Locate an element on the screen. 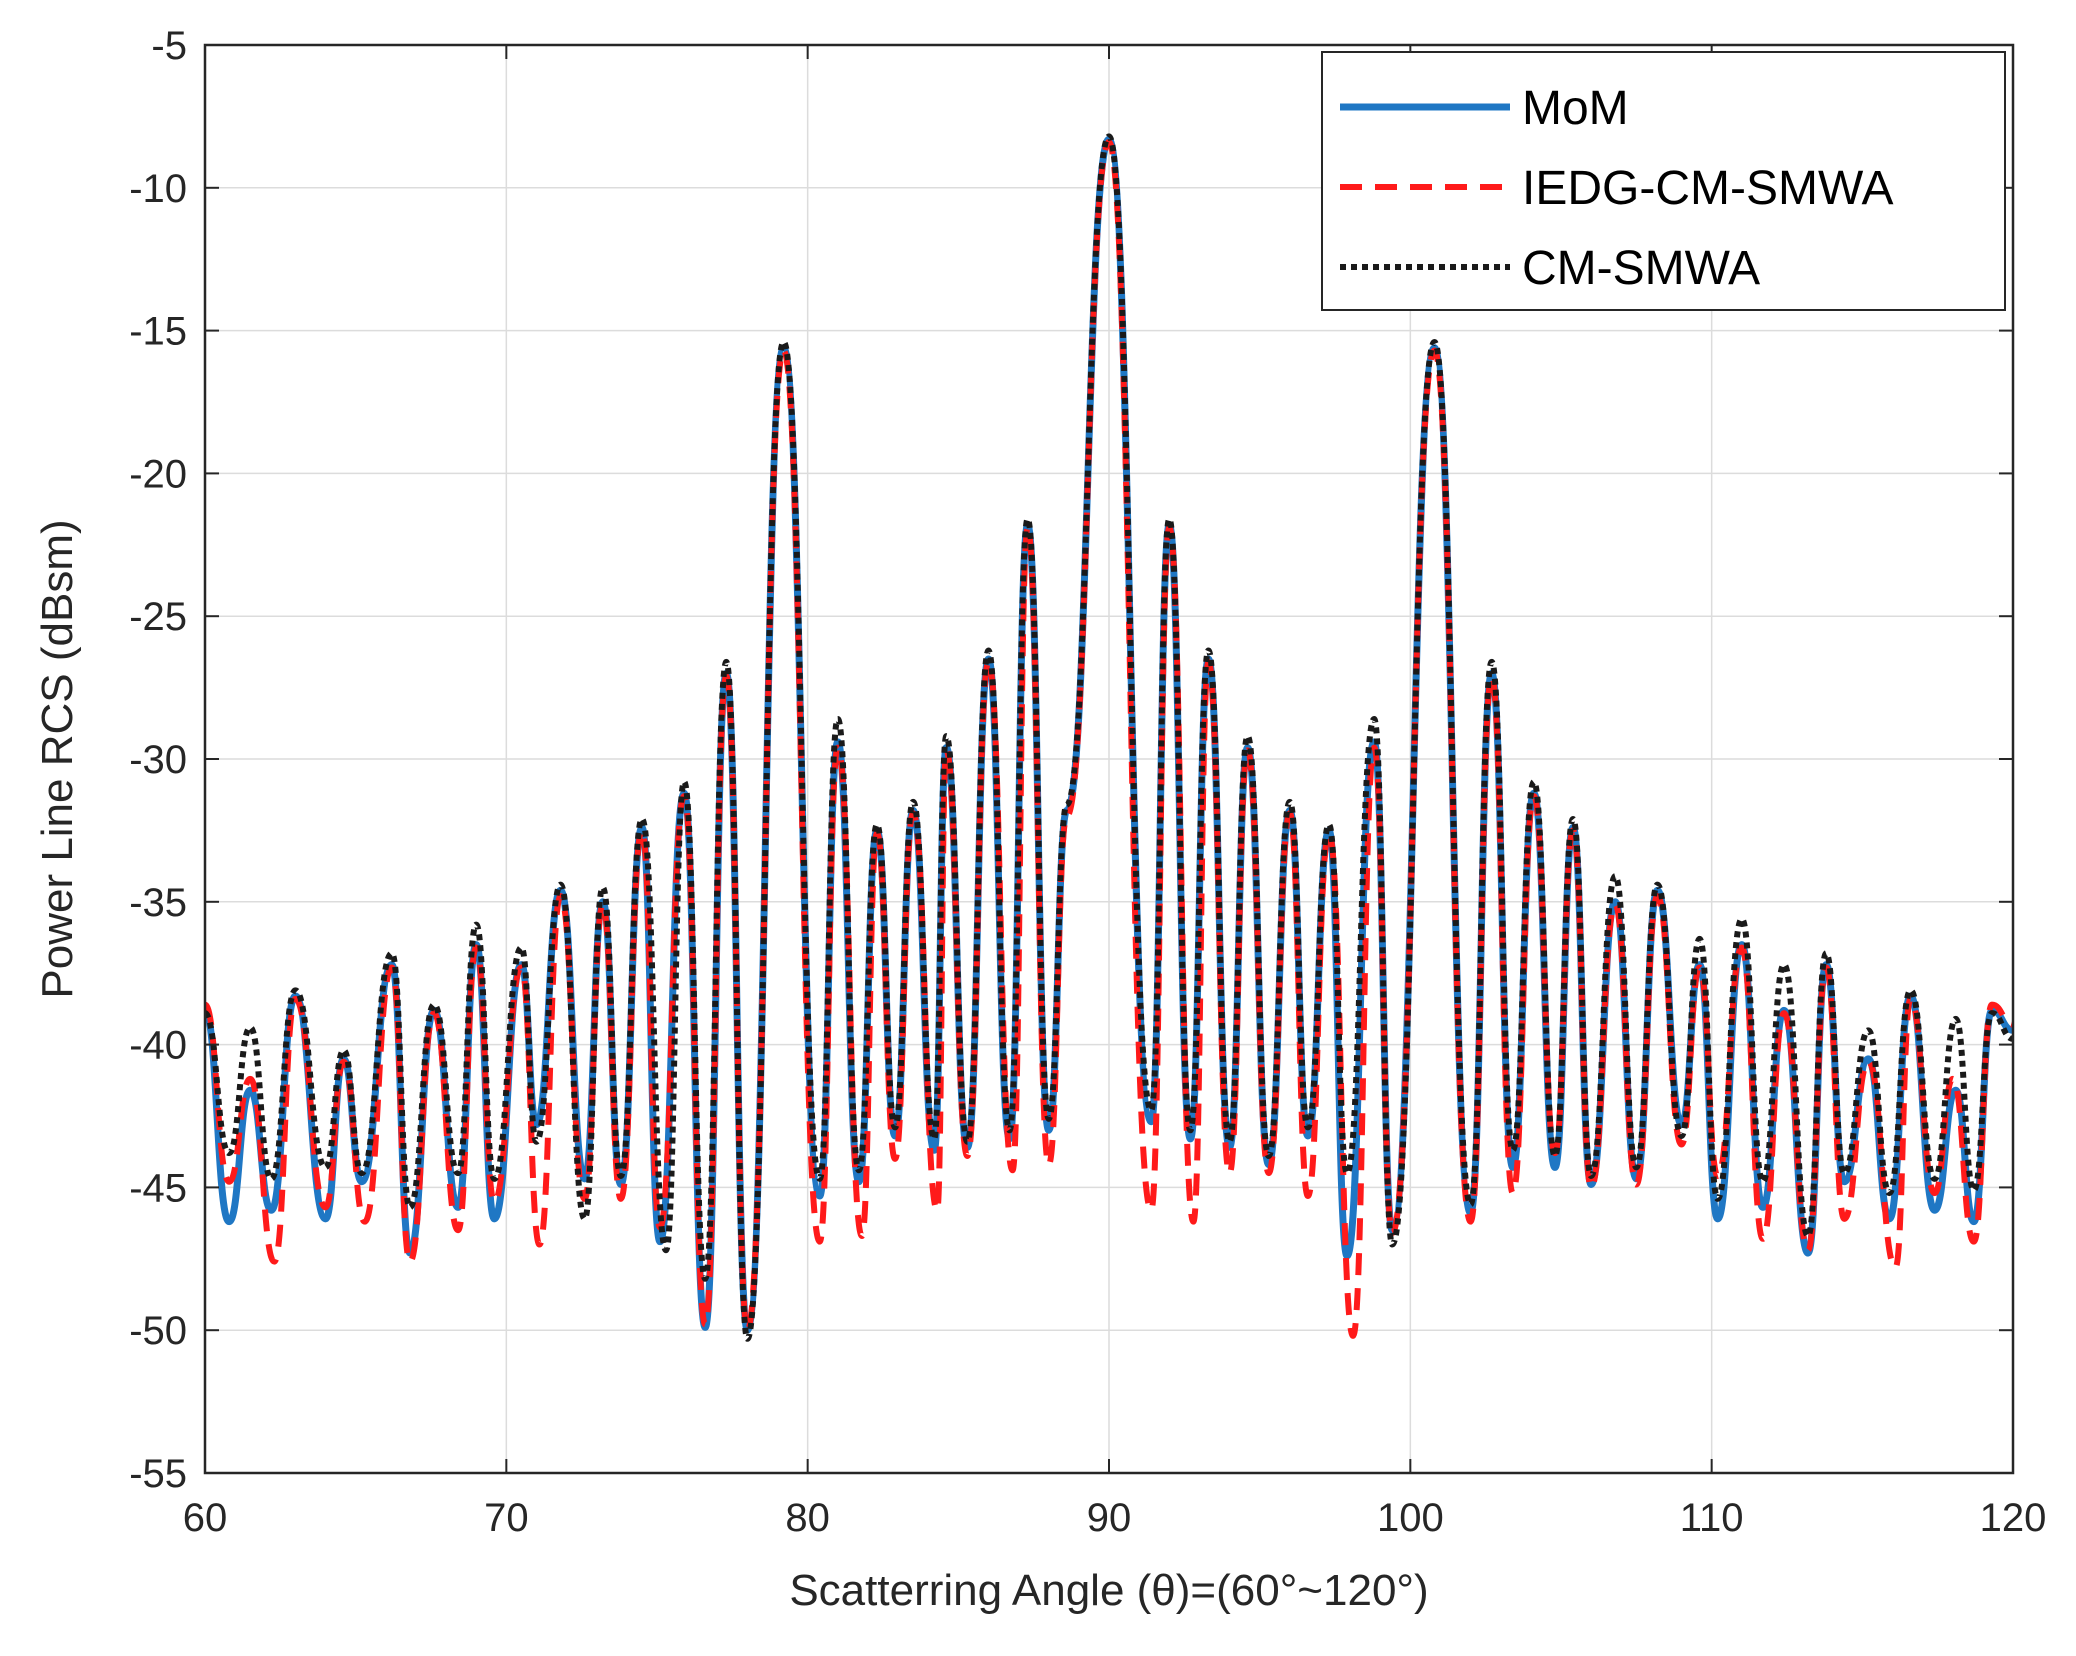 The image size is (2076, 1656). legend-box is located at coordinates (1663, 181).